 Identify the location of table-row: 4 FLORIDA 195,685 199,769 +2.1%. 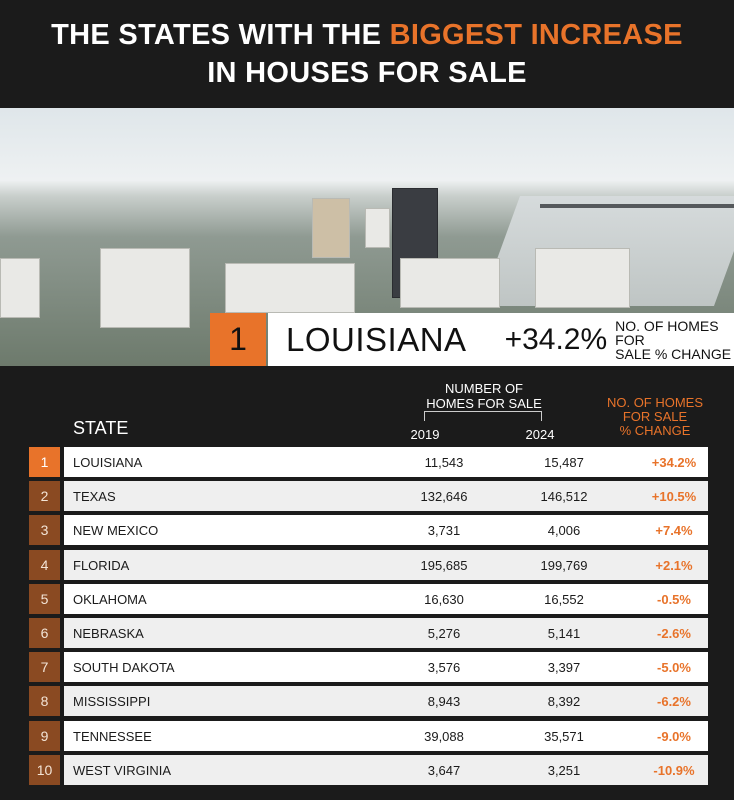
(368, 564).